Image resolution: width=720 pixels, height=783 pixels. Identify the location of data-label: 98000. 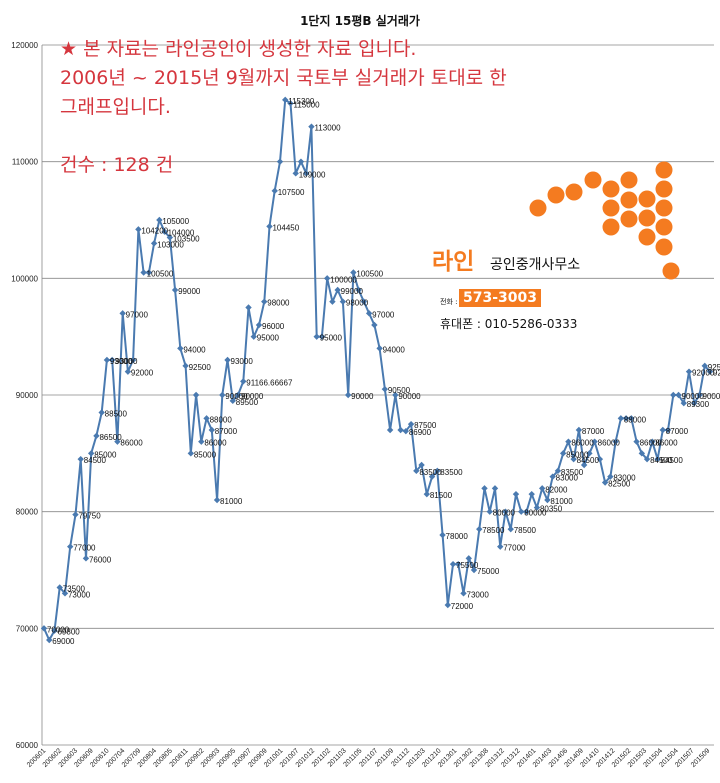
(357, 303).